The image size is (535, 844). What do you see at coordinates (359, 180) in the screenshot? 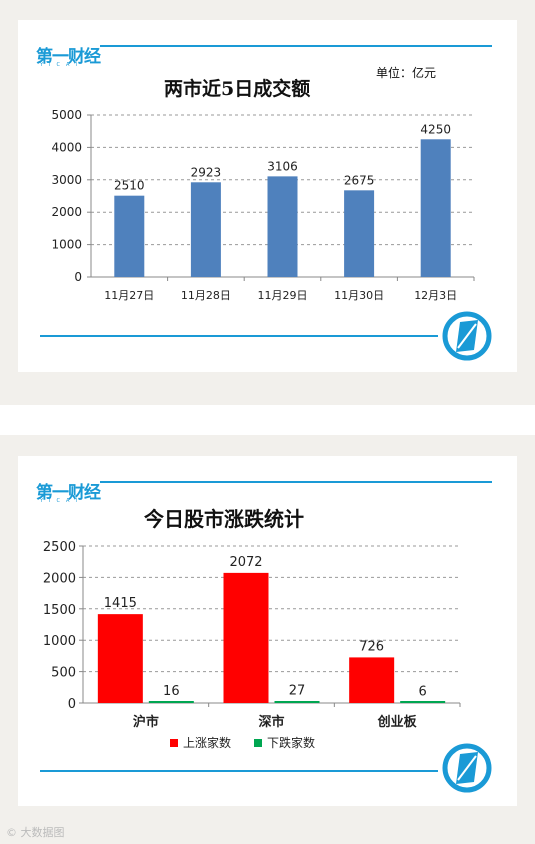
I see `data-label: 2675` at bounding box center [359, 180].